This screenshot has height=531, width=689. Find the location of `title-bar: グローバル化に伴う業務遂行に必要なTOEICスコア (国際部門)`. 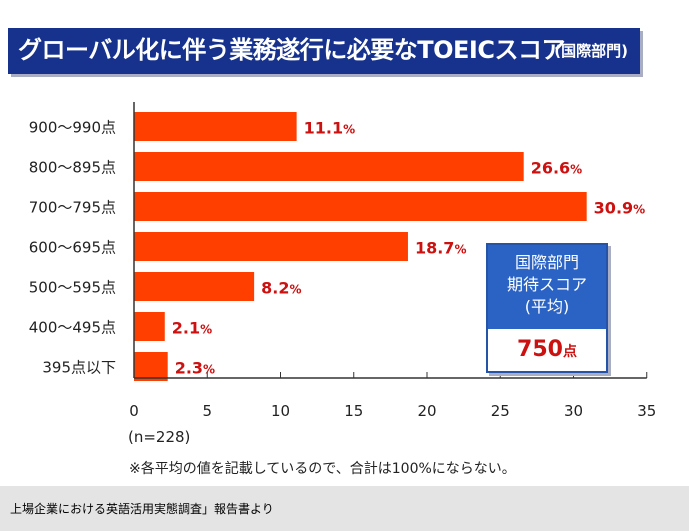

title-bar: グローバル化に伴う業務遂行に必要なTOEICスコア (国際部門) is located at coordinates (324, 51).